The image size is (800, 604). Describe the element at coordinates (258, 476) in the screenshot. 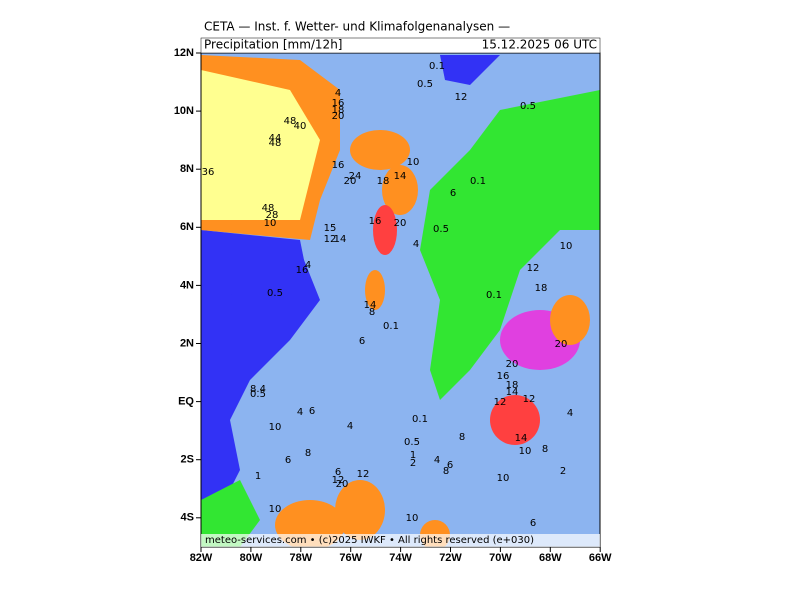

I see `contour-label: 1` at that location.